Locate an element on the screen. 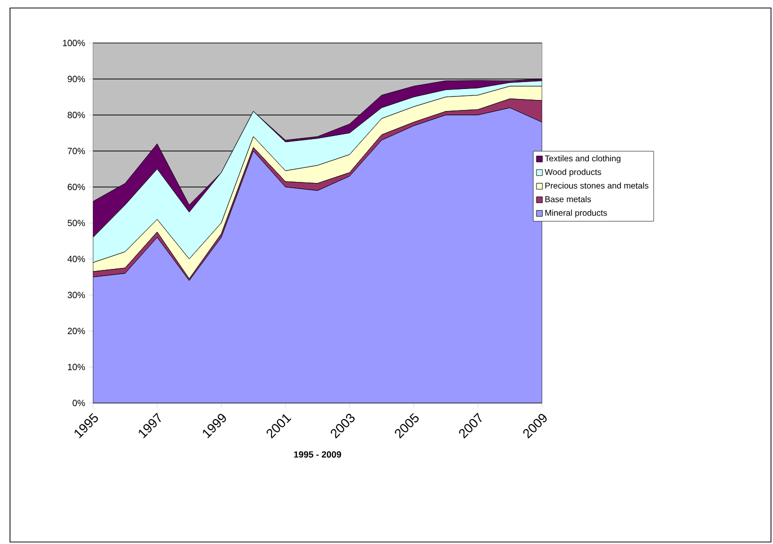 Image resolution: width=773 pixels, height=544 pixels. y-tick-label: 0% is located at coordinates (78, 403).